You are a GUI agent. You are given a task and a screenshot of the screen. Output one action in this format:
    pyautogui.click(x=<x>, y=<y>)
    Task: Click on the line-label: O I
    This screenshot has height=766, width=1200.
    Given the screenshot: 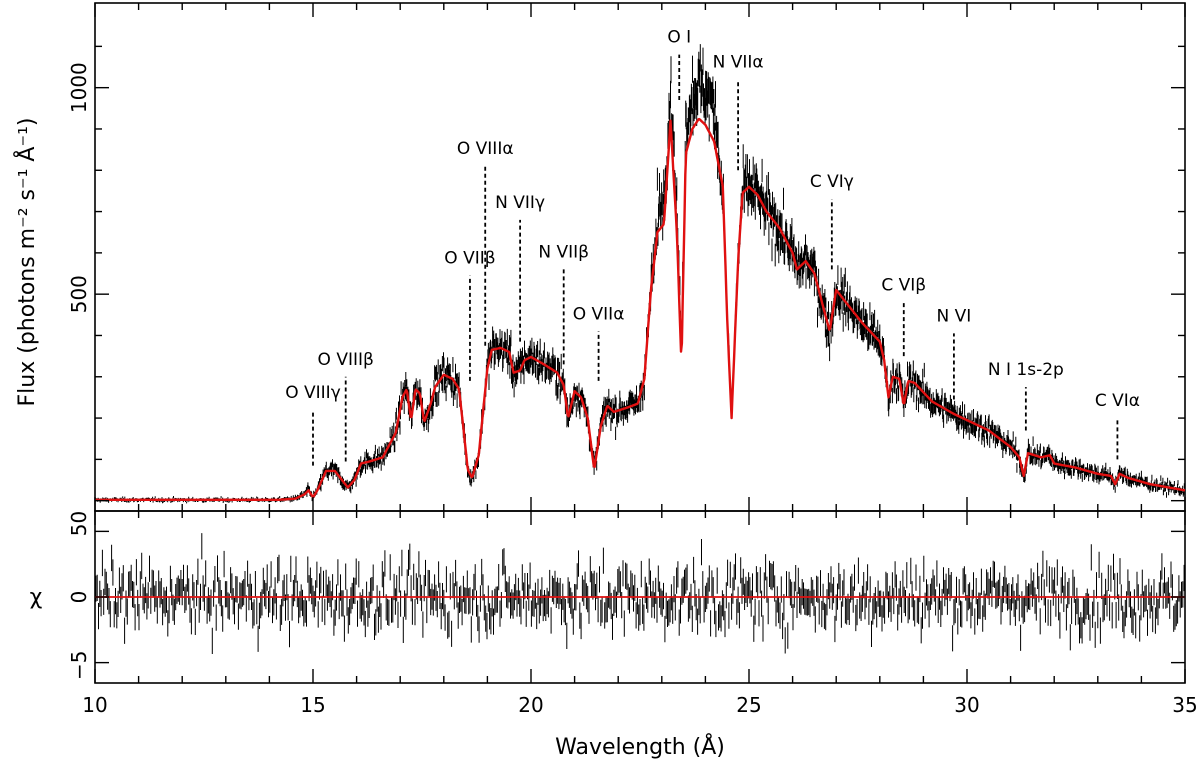 What is the action you would take?
    pyautogui.click(x=679, y=38)
    